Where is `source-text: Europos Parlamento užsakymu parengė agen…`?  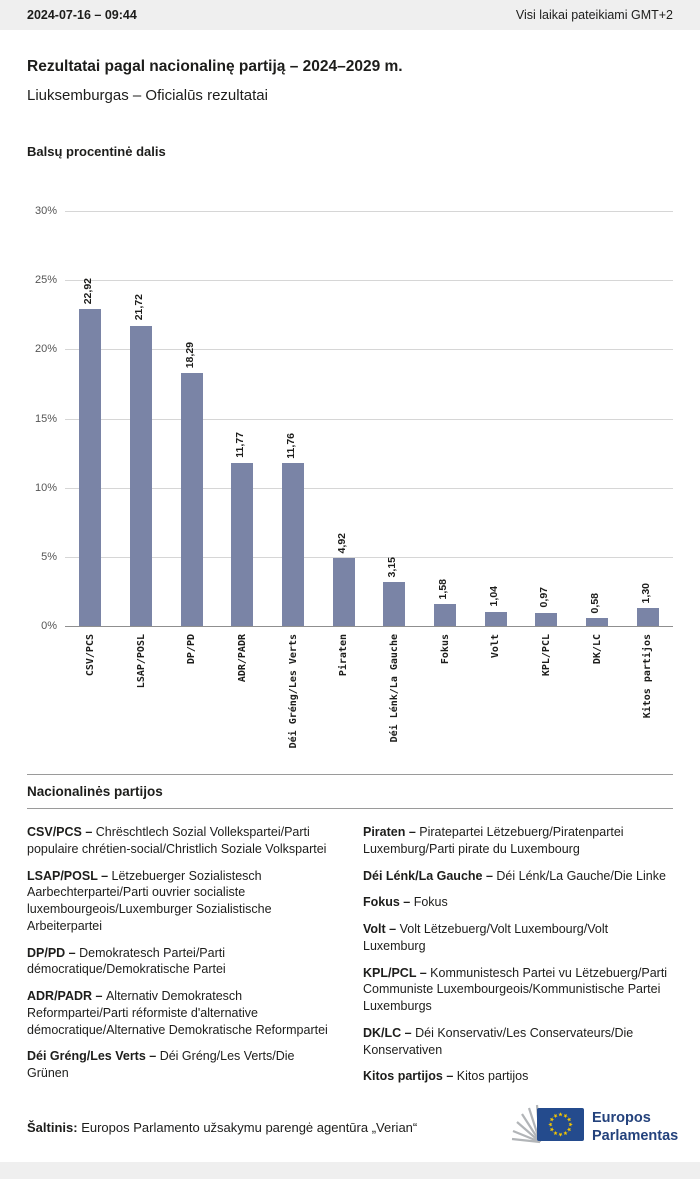 source-text: Europos Parlamento užsakymu parengė agen… is located at coordinates (249, 1127).